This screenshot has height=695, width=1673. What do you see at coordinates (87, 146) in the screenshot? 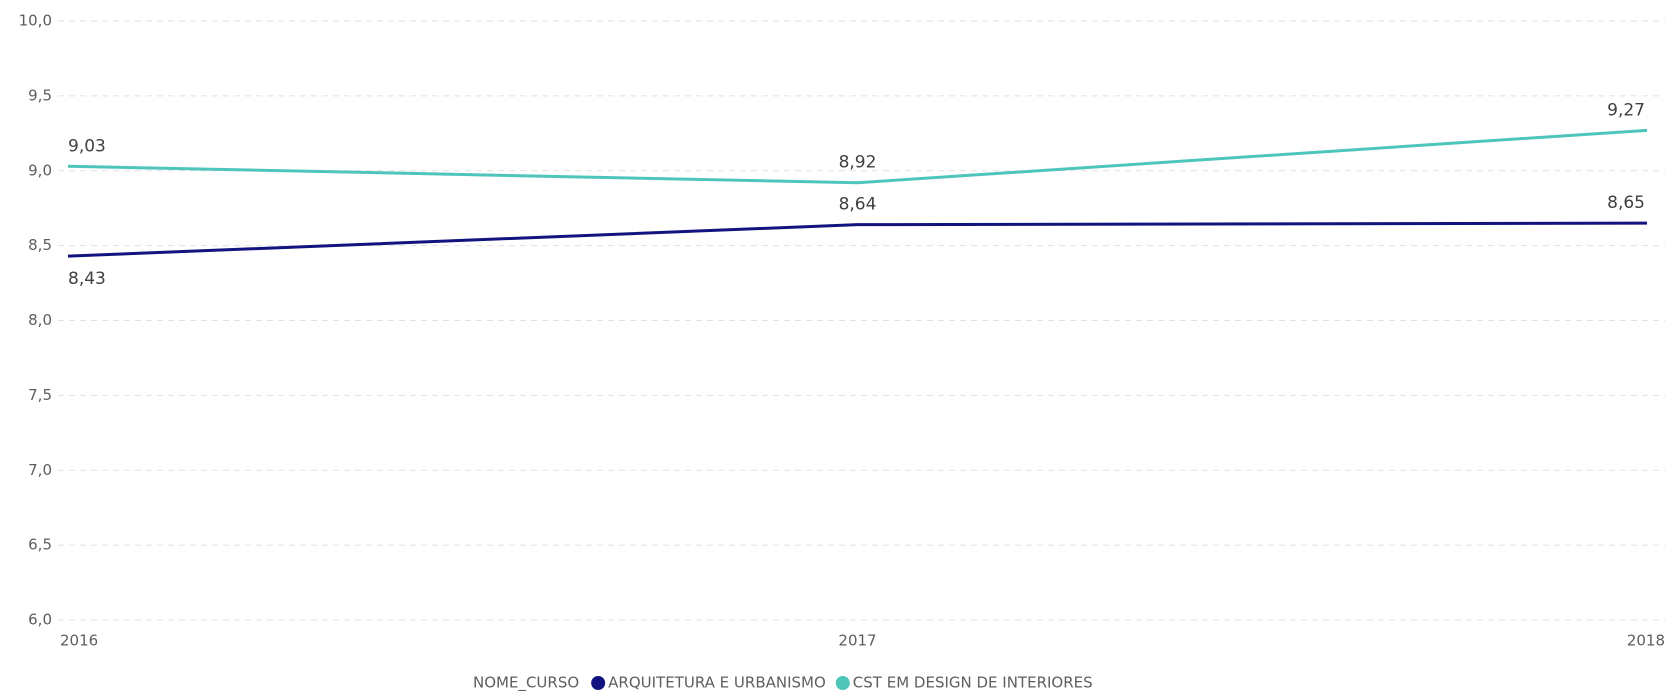
I see `data-label: 9,03` at bounding box center [87, 146].